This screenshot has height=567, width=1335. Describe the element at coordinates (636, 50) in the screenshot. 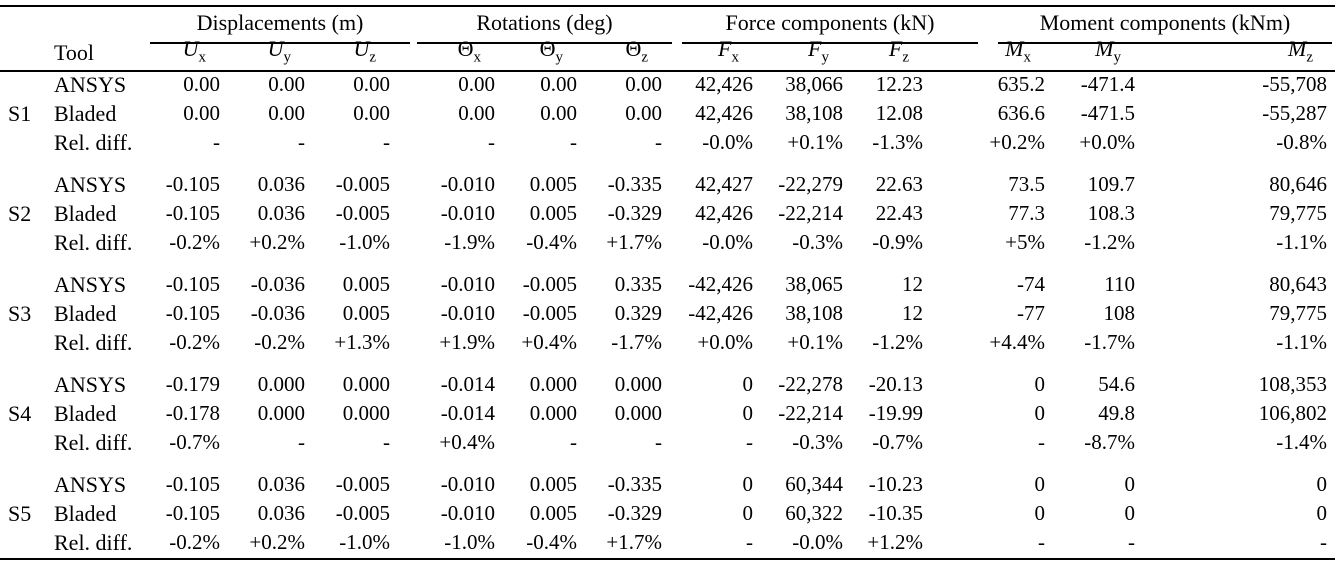

I see `col-header-theta-z: Θz` at that location.